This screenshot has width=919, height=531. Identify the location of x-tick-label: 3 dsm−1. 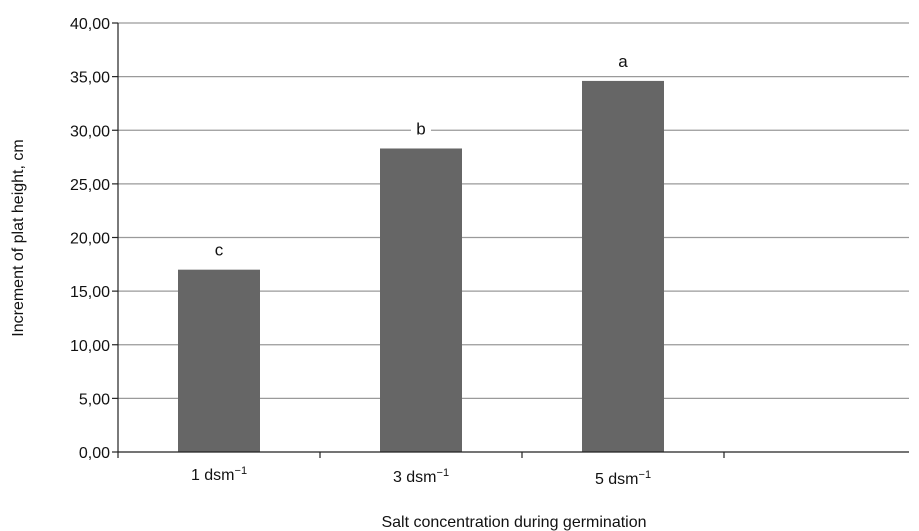
(421, 476).